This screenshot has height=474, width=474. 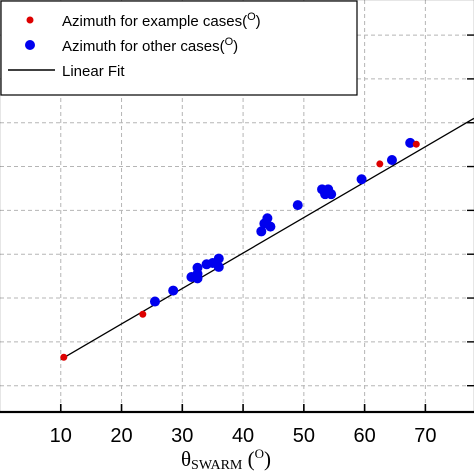 What do you see at coordinates (425, 436) in the screenshot?
I see `x-tick-label: 70` at bounding box center [425, 436].